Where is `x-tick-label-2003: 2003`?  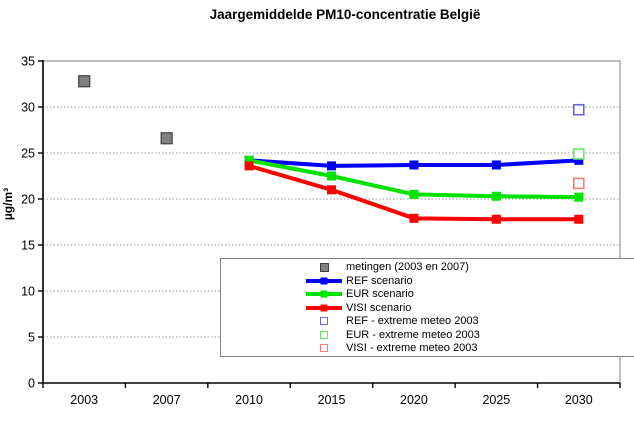
x-tick-label-2003: 2003 is located at coordinates (84, 400).